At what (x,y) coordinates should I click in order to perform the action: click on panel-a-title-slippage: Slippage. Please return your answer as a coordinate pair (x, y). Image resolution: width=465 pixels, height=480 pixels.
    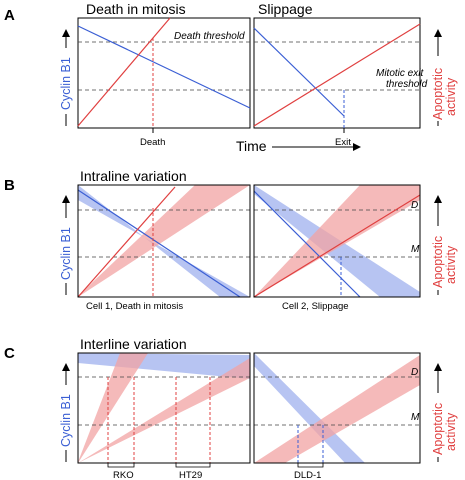
    Looking at the image, I should click on (285, 9).